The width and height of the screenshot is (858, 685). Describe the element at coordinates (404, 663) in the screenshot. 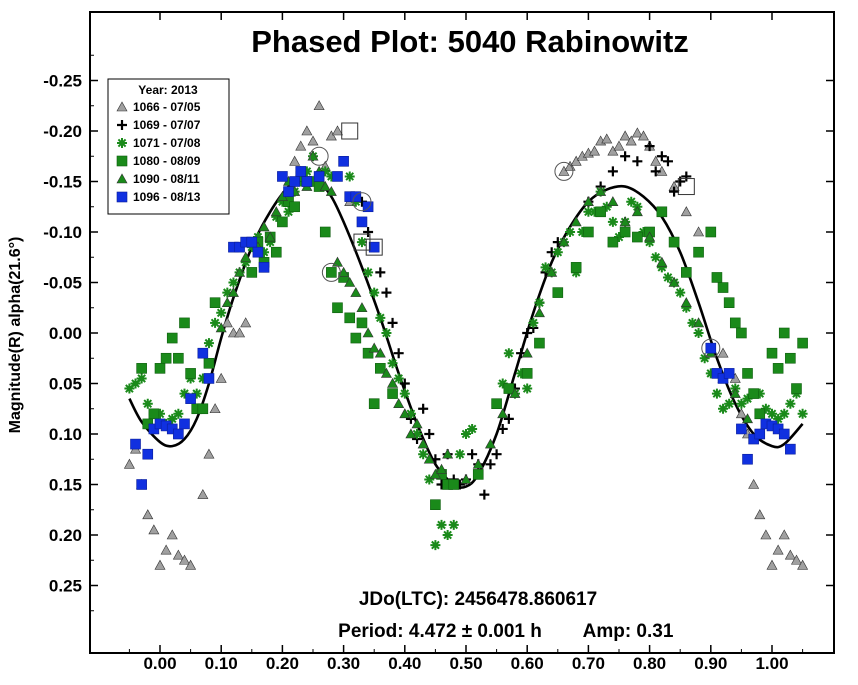

I see `x-tick-label: 0.40` at that location.